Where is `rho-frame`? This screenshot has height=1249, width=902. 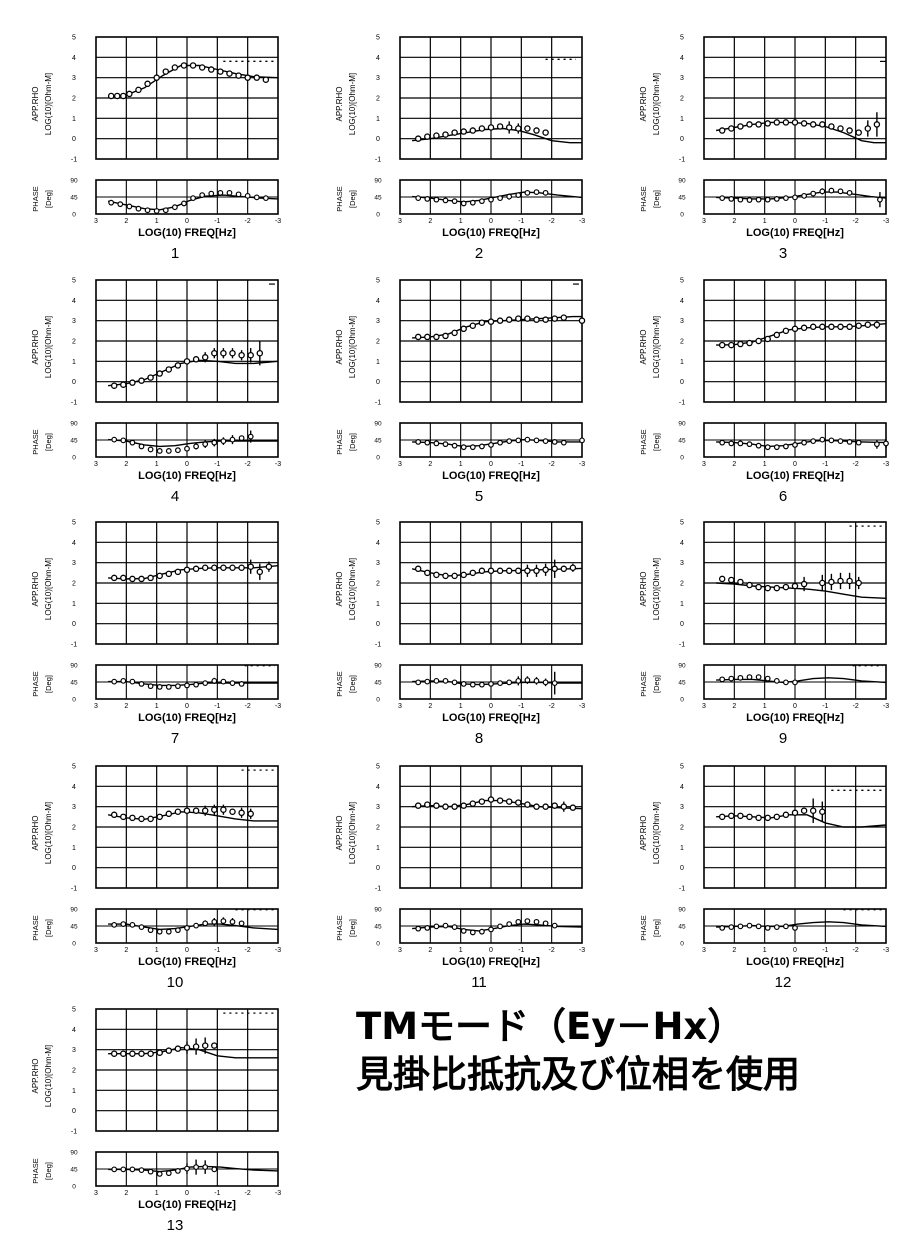
rho-frame is located at coordinates (187, 827).